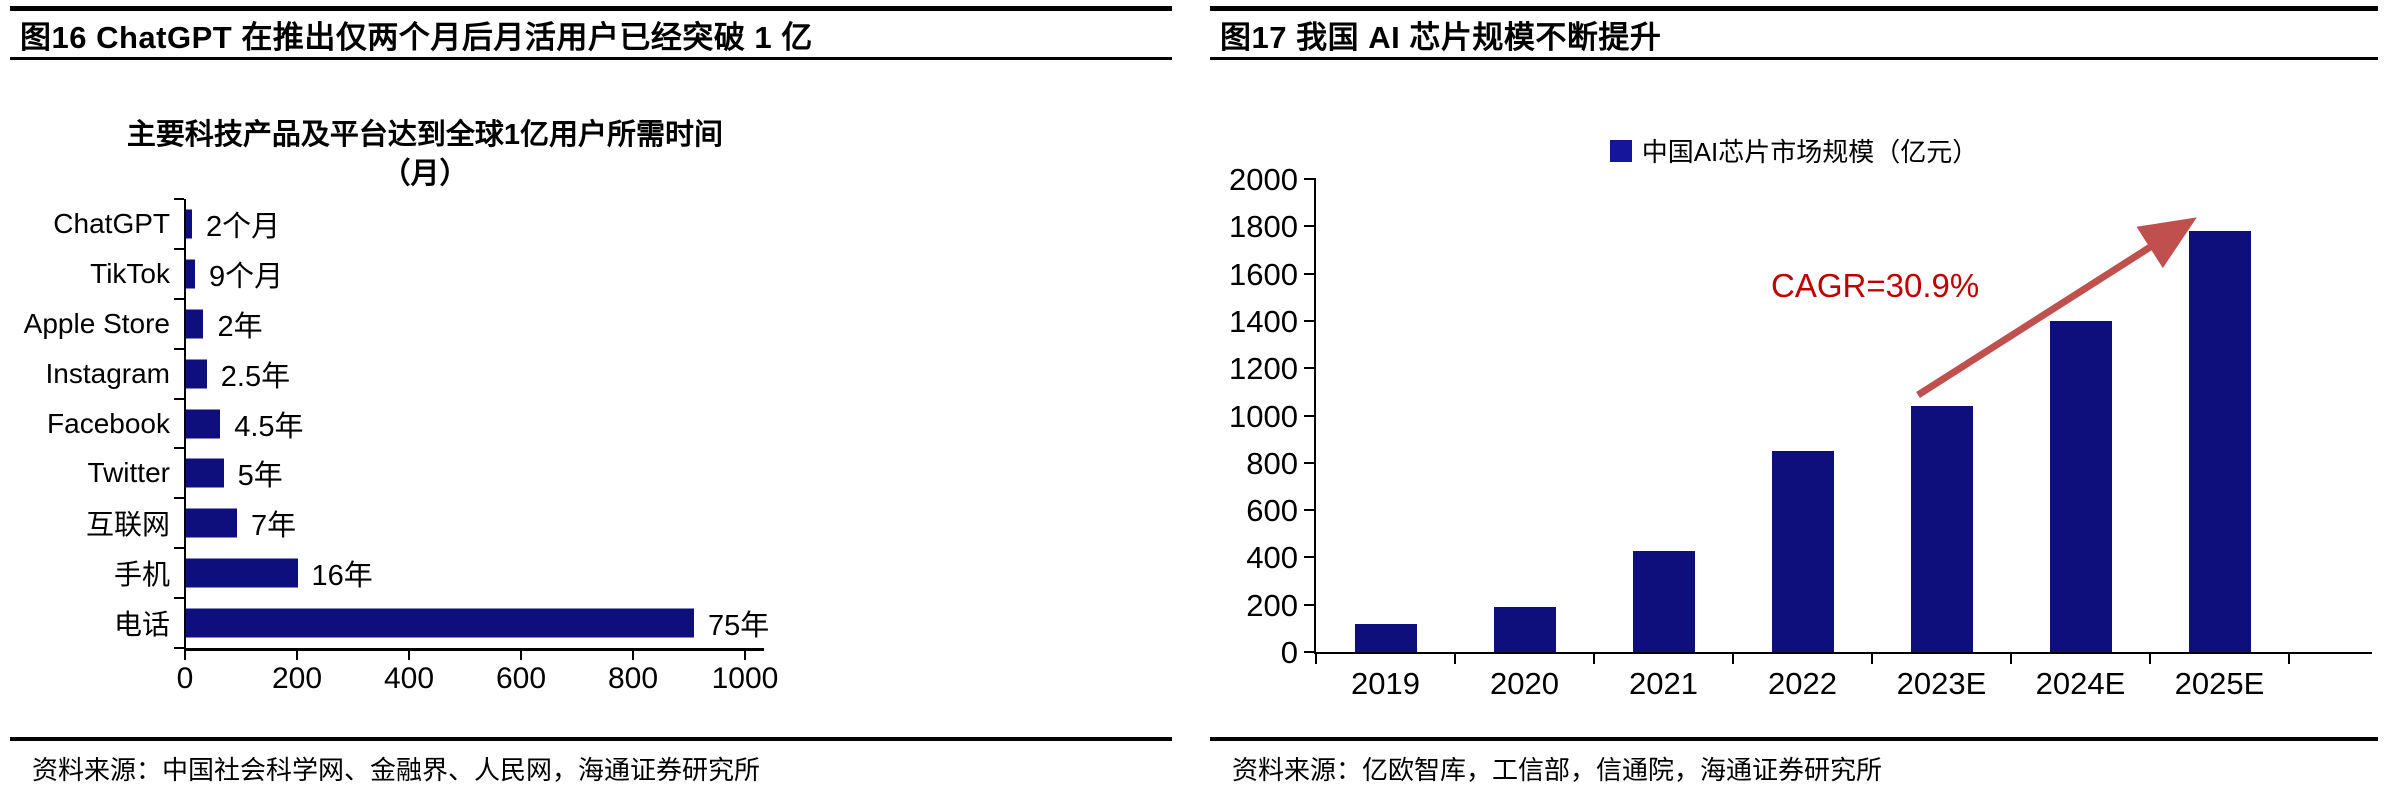 This screenshot has height=796, width=2386. I want to click on bar-track: 7年, so click(674, 523).